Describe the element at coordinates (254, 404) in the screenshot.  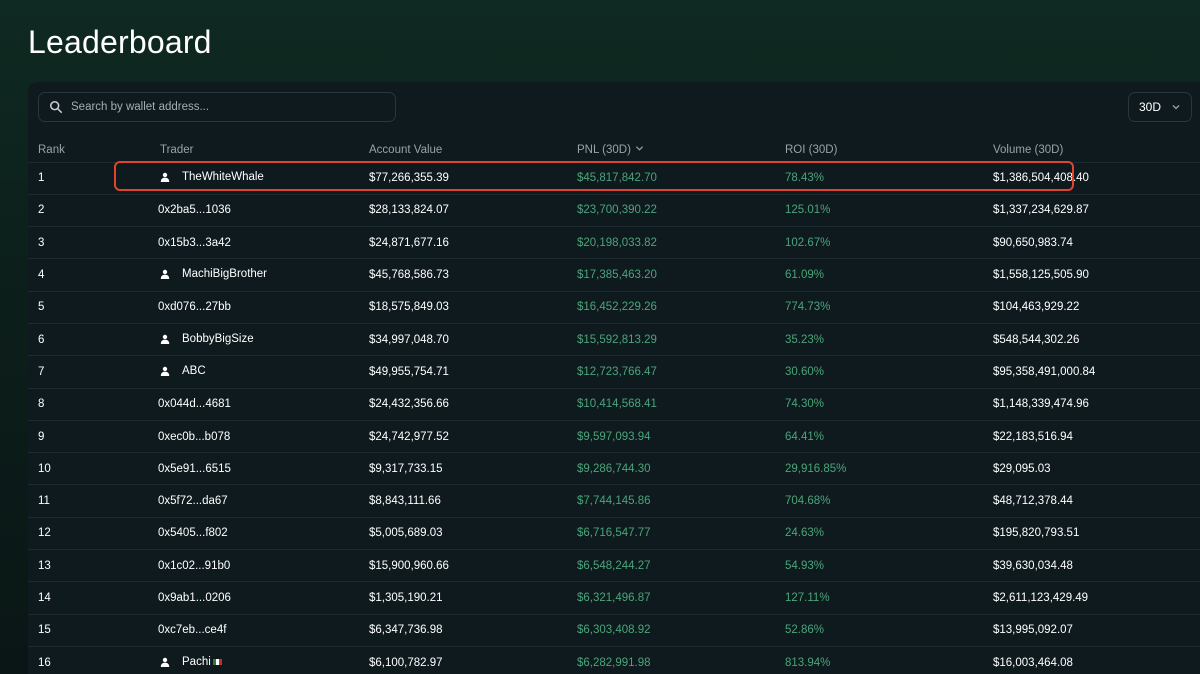
I see `trader-cell: 0x044d...4681` at that location.